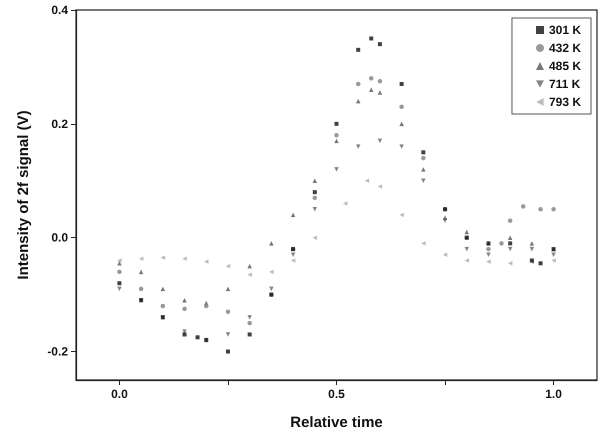  I want to click on legend-label: 793 K, so click(565, 102).